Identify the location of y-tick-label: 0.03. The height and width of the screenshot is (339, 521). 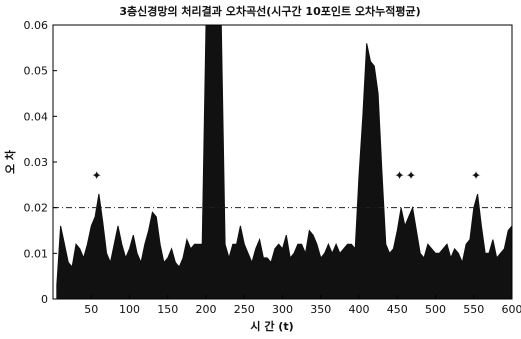
(36, 162).